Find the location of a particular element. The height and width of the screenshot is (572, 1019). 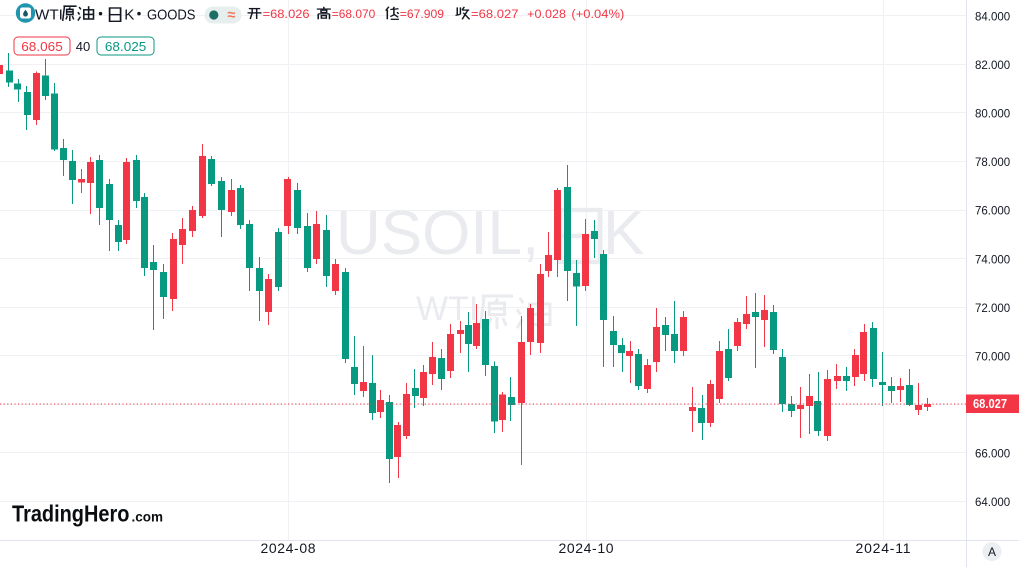

svg-text: =67.909 is located at coordinates (422, 14).